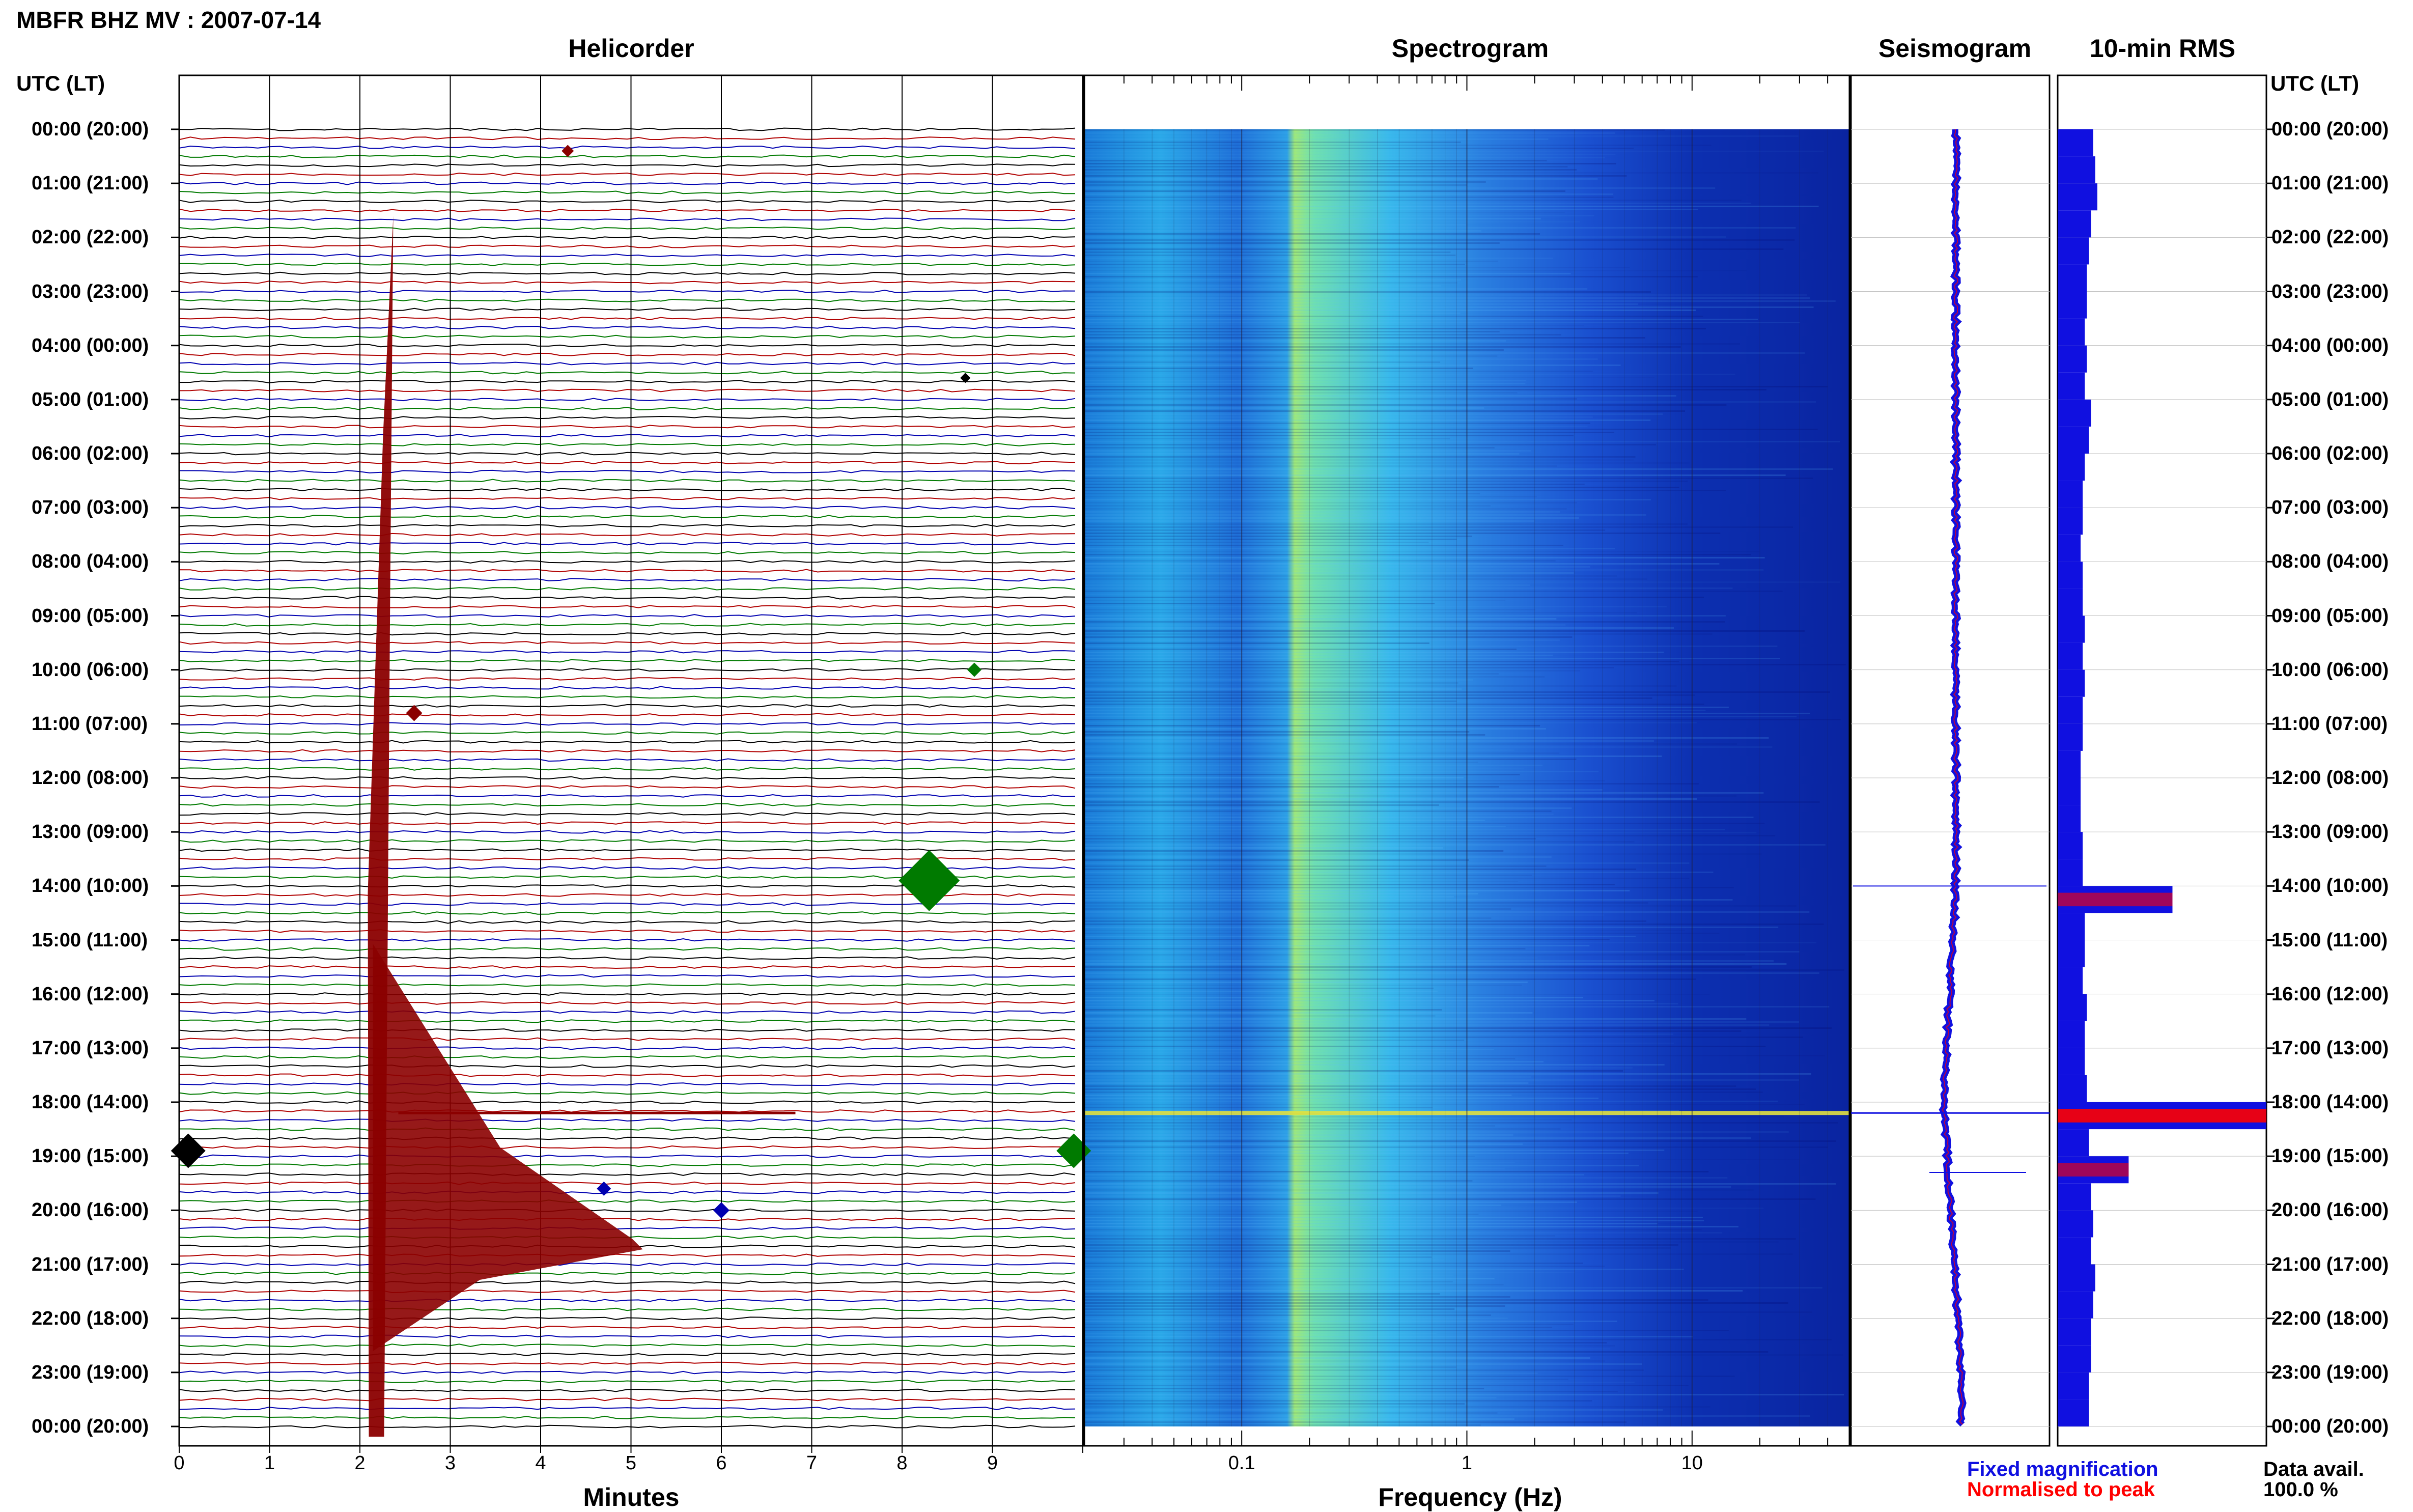  I want to click on minute-tick-label: 2, so click(359, 1463).